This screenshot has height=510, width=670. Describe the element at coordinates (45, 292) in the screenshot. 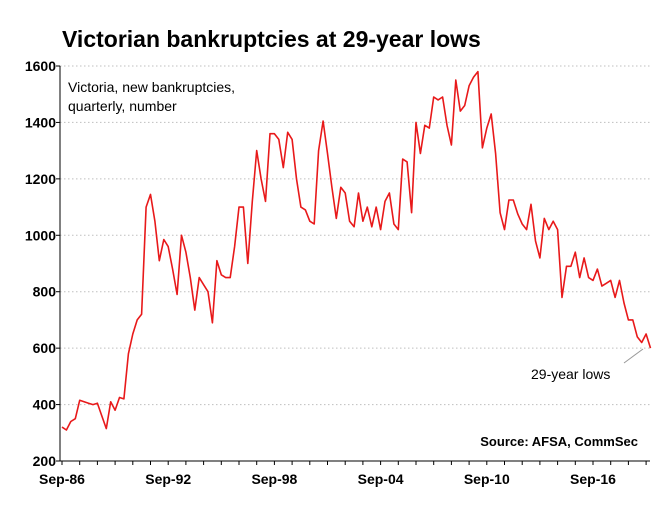

I see `y-tick-label: 800` at that location.